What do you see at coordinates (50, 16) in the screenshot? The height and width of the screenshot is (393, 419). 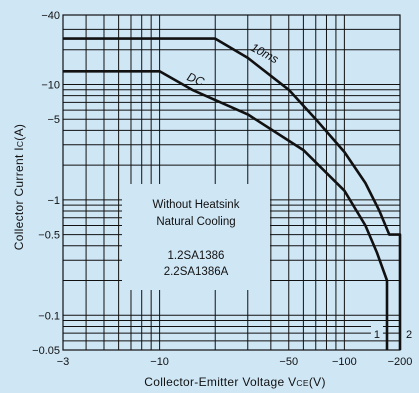 I see `y-tick-label: −40` at bounding box center [50, 16].